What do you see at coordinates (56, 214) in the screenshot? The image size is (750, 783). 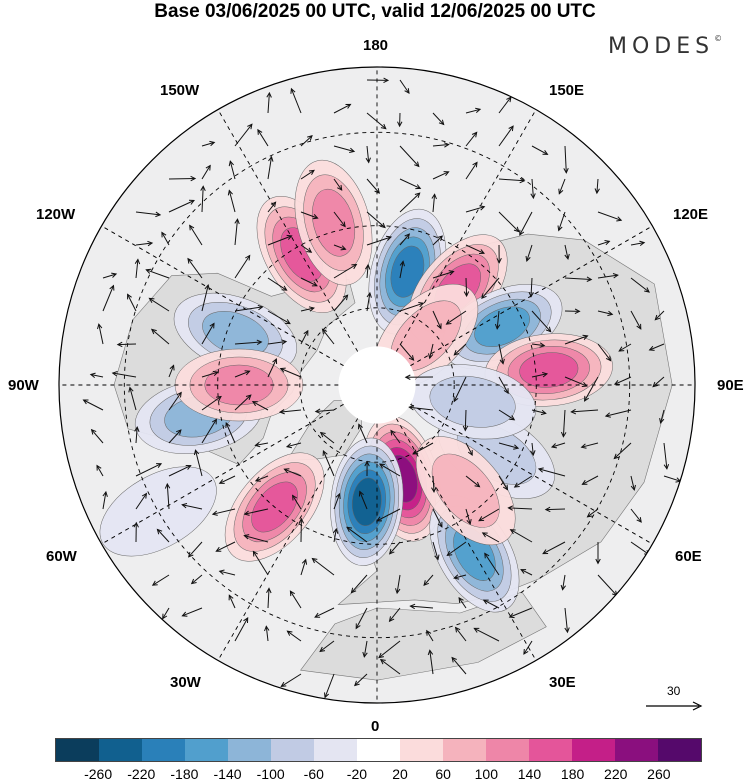 I see `lon-label-120w: 120W` at bounding box center [56, 214].